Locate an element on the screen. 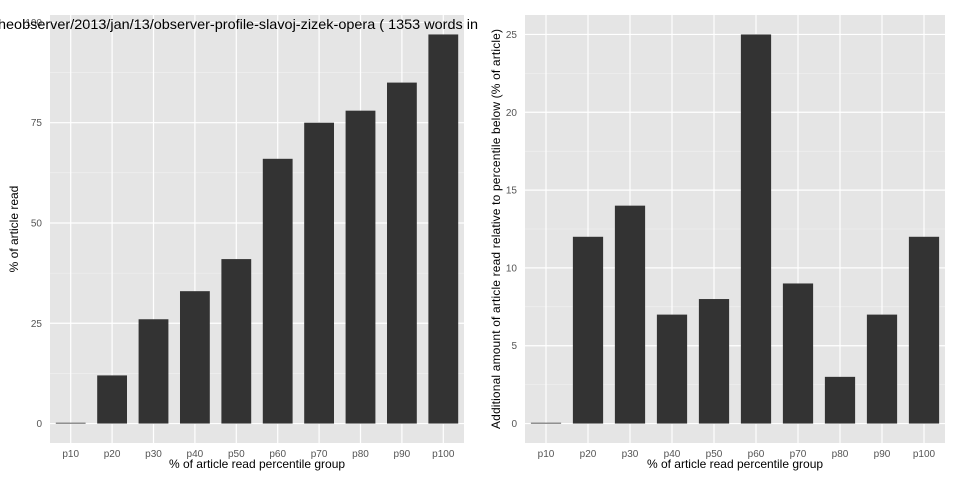 The width and height of the screenshot is (960, 480). right-y-tick-label: 0 is located at coordinates (514, 424).